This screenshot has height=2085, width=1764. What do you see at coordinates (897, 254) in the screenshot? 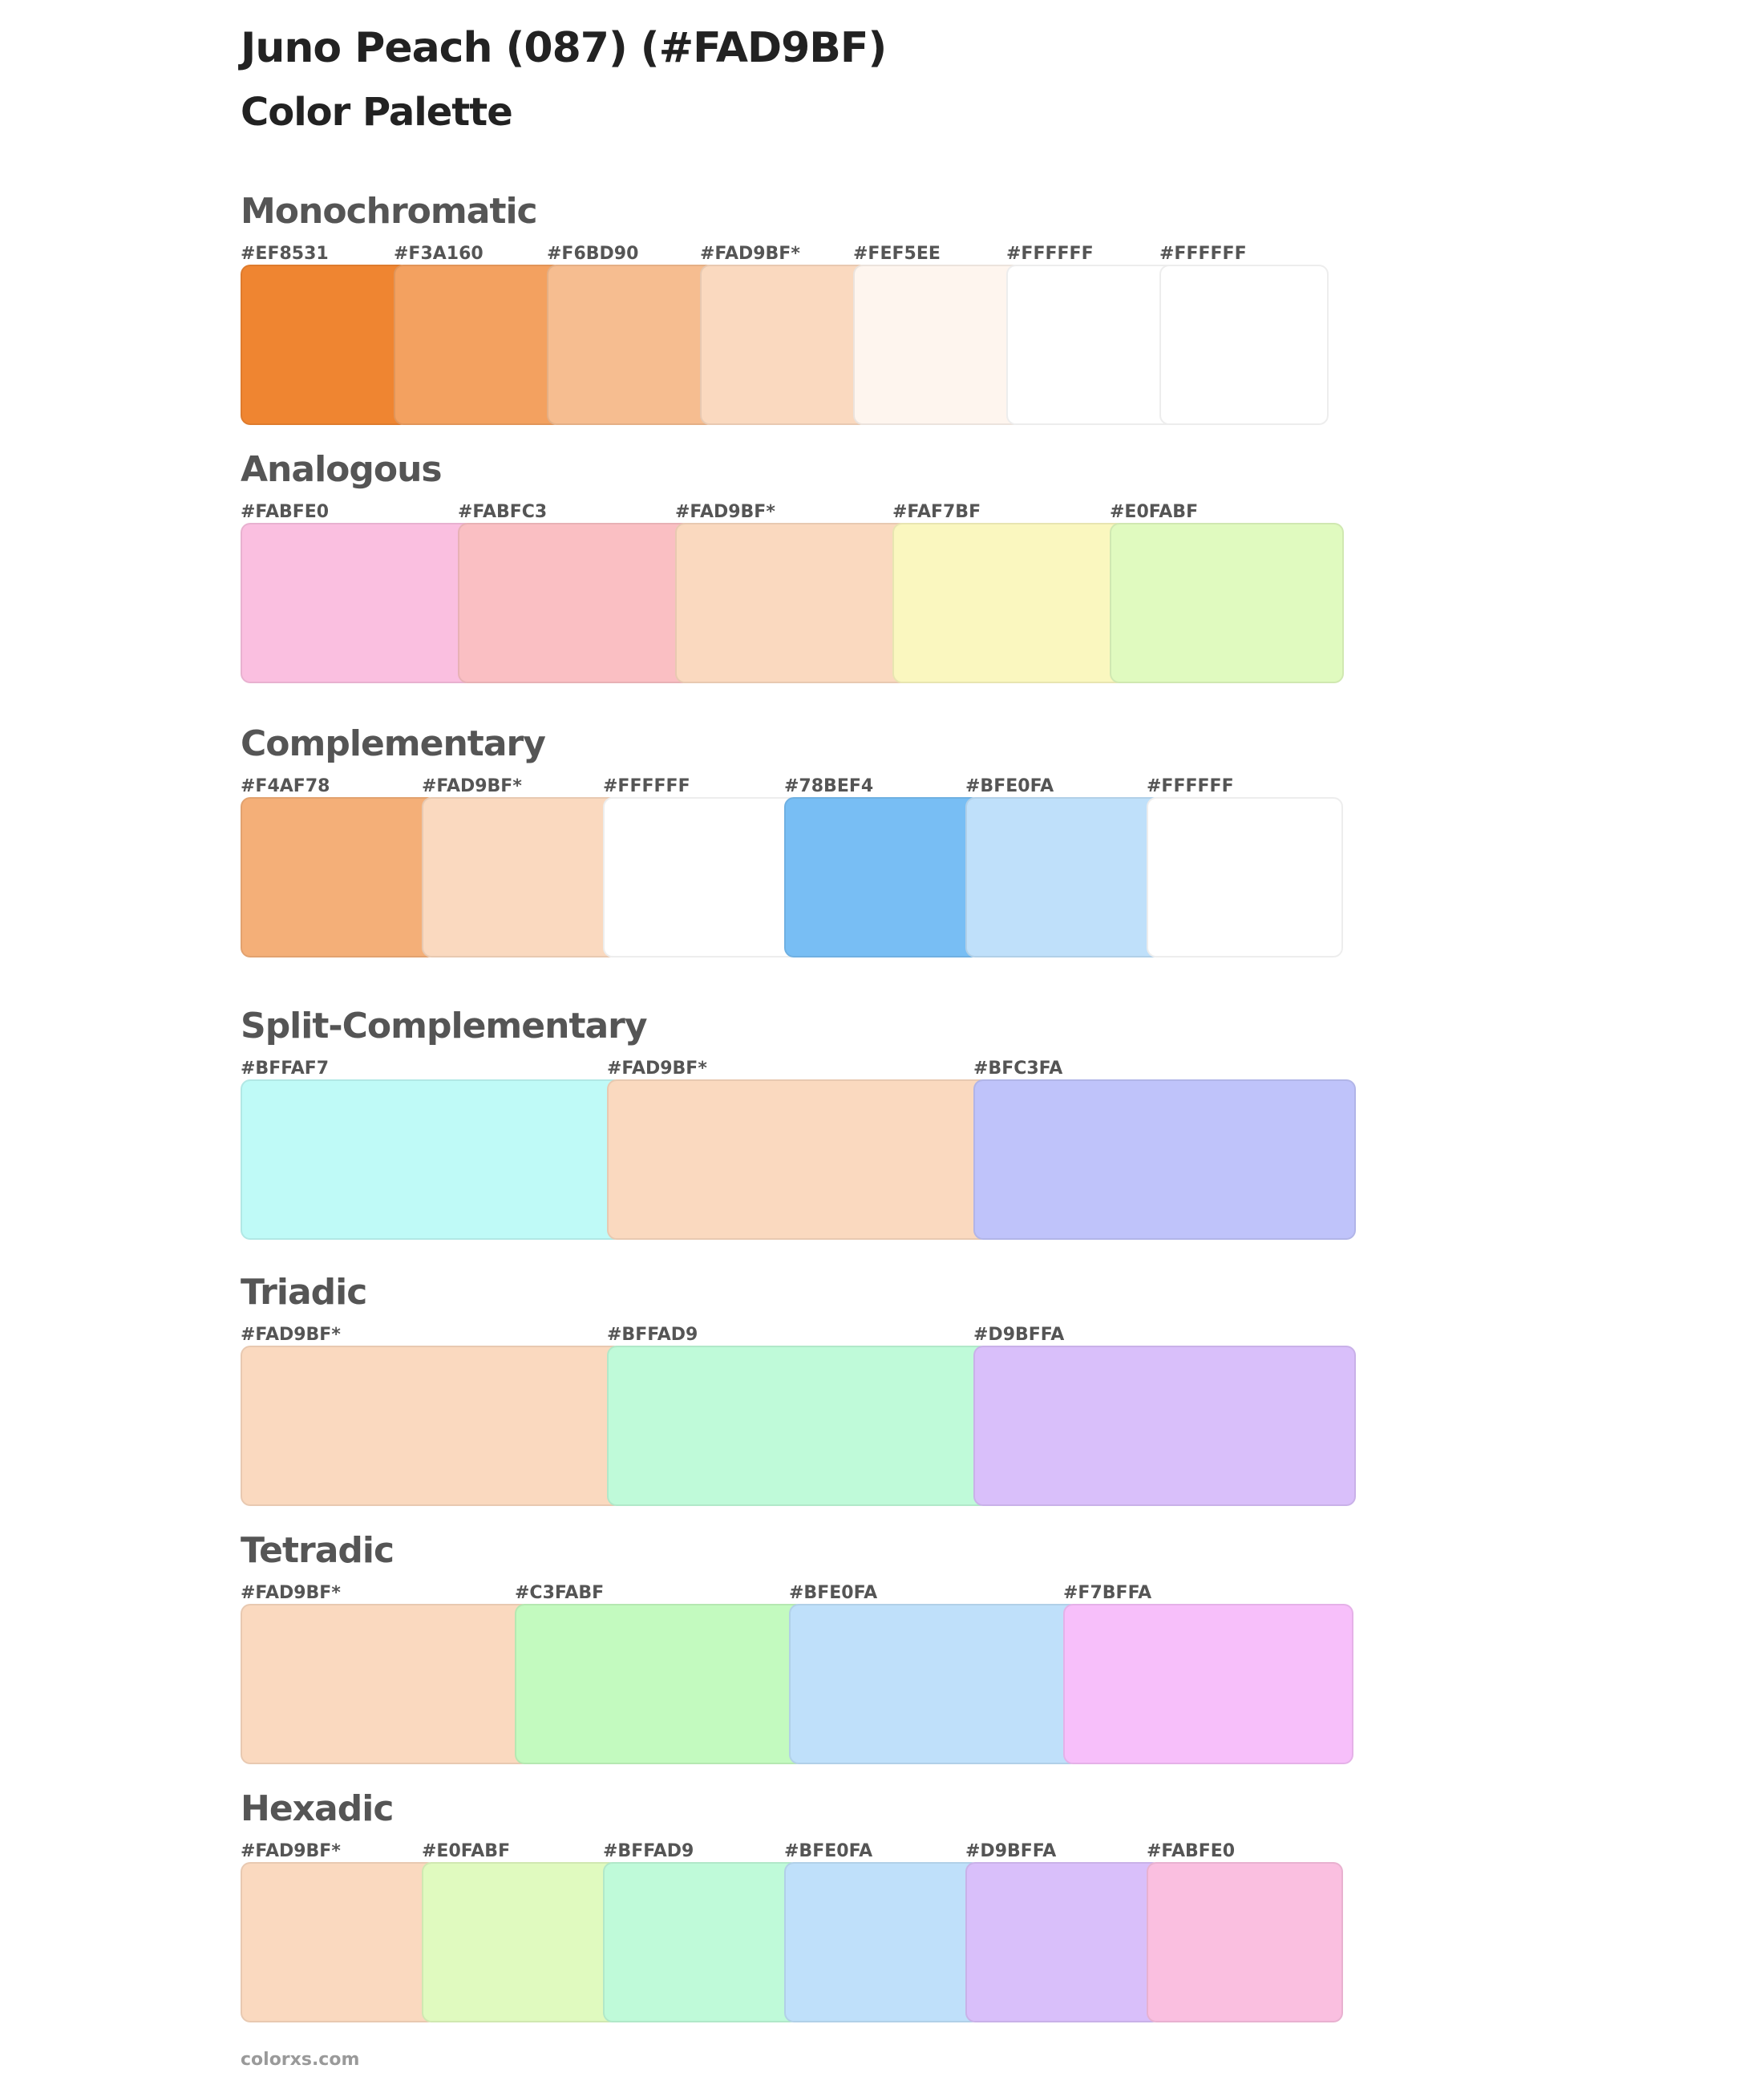
I see `swatch-hex-label: #FEF5EE` at bounding box center [897, 254].